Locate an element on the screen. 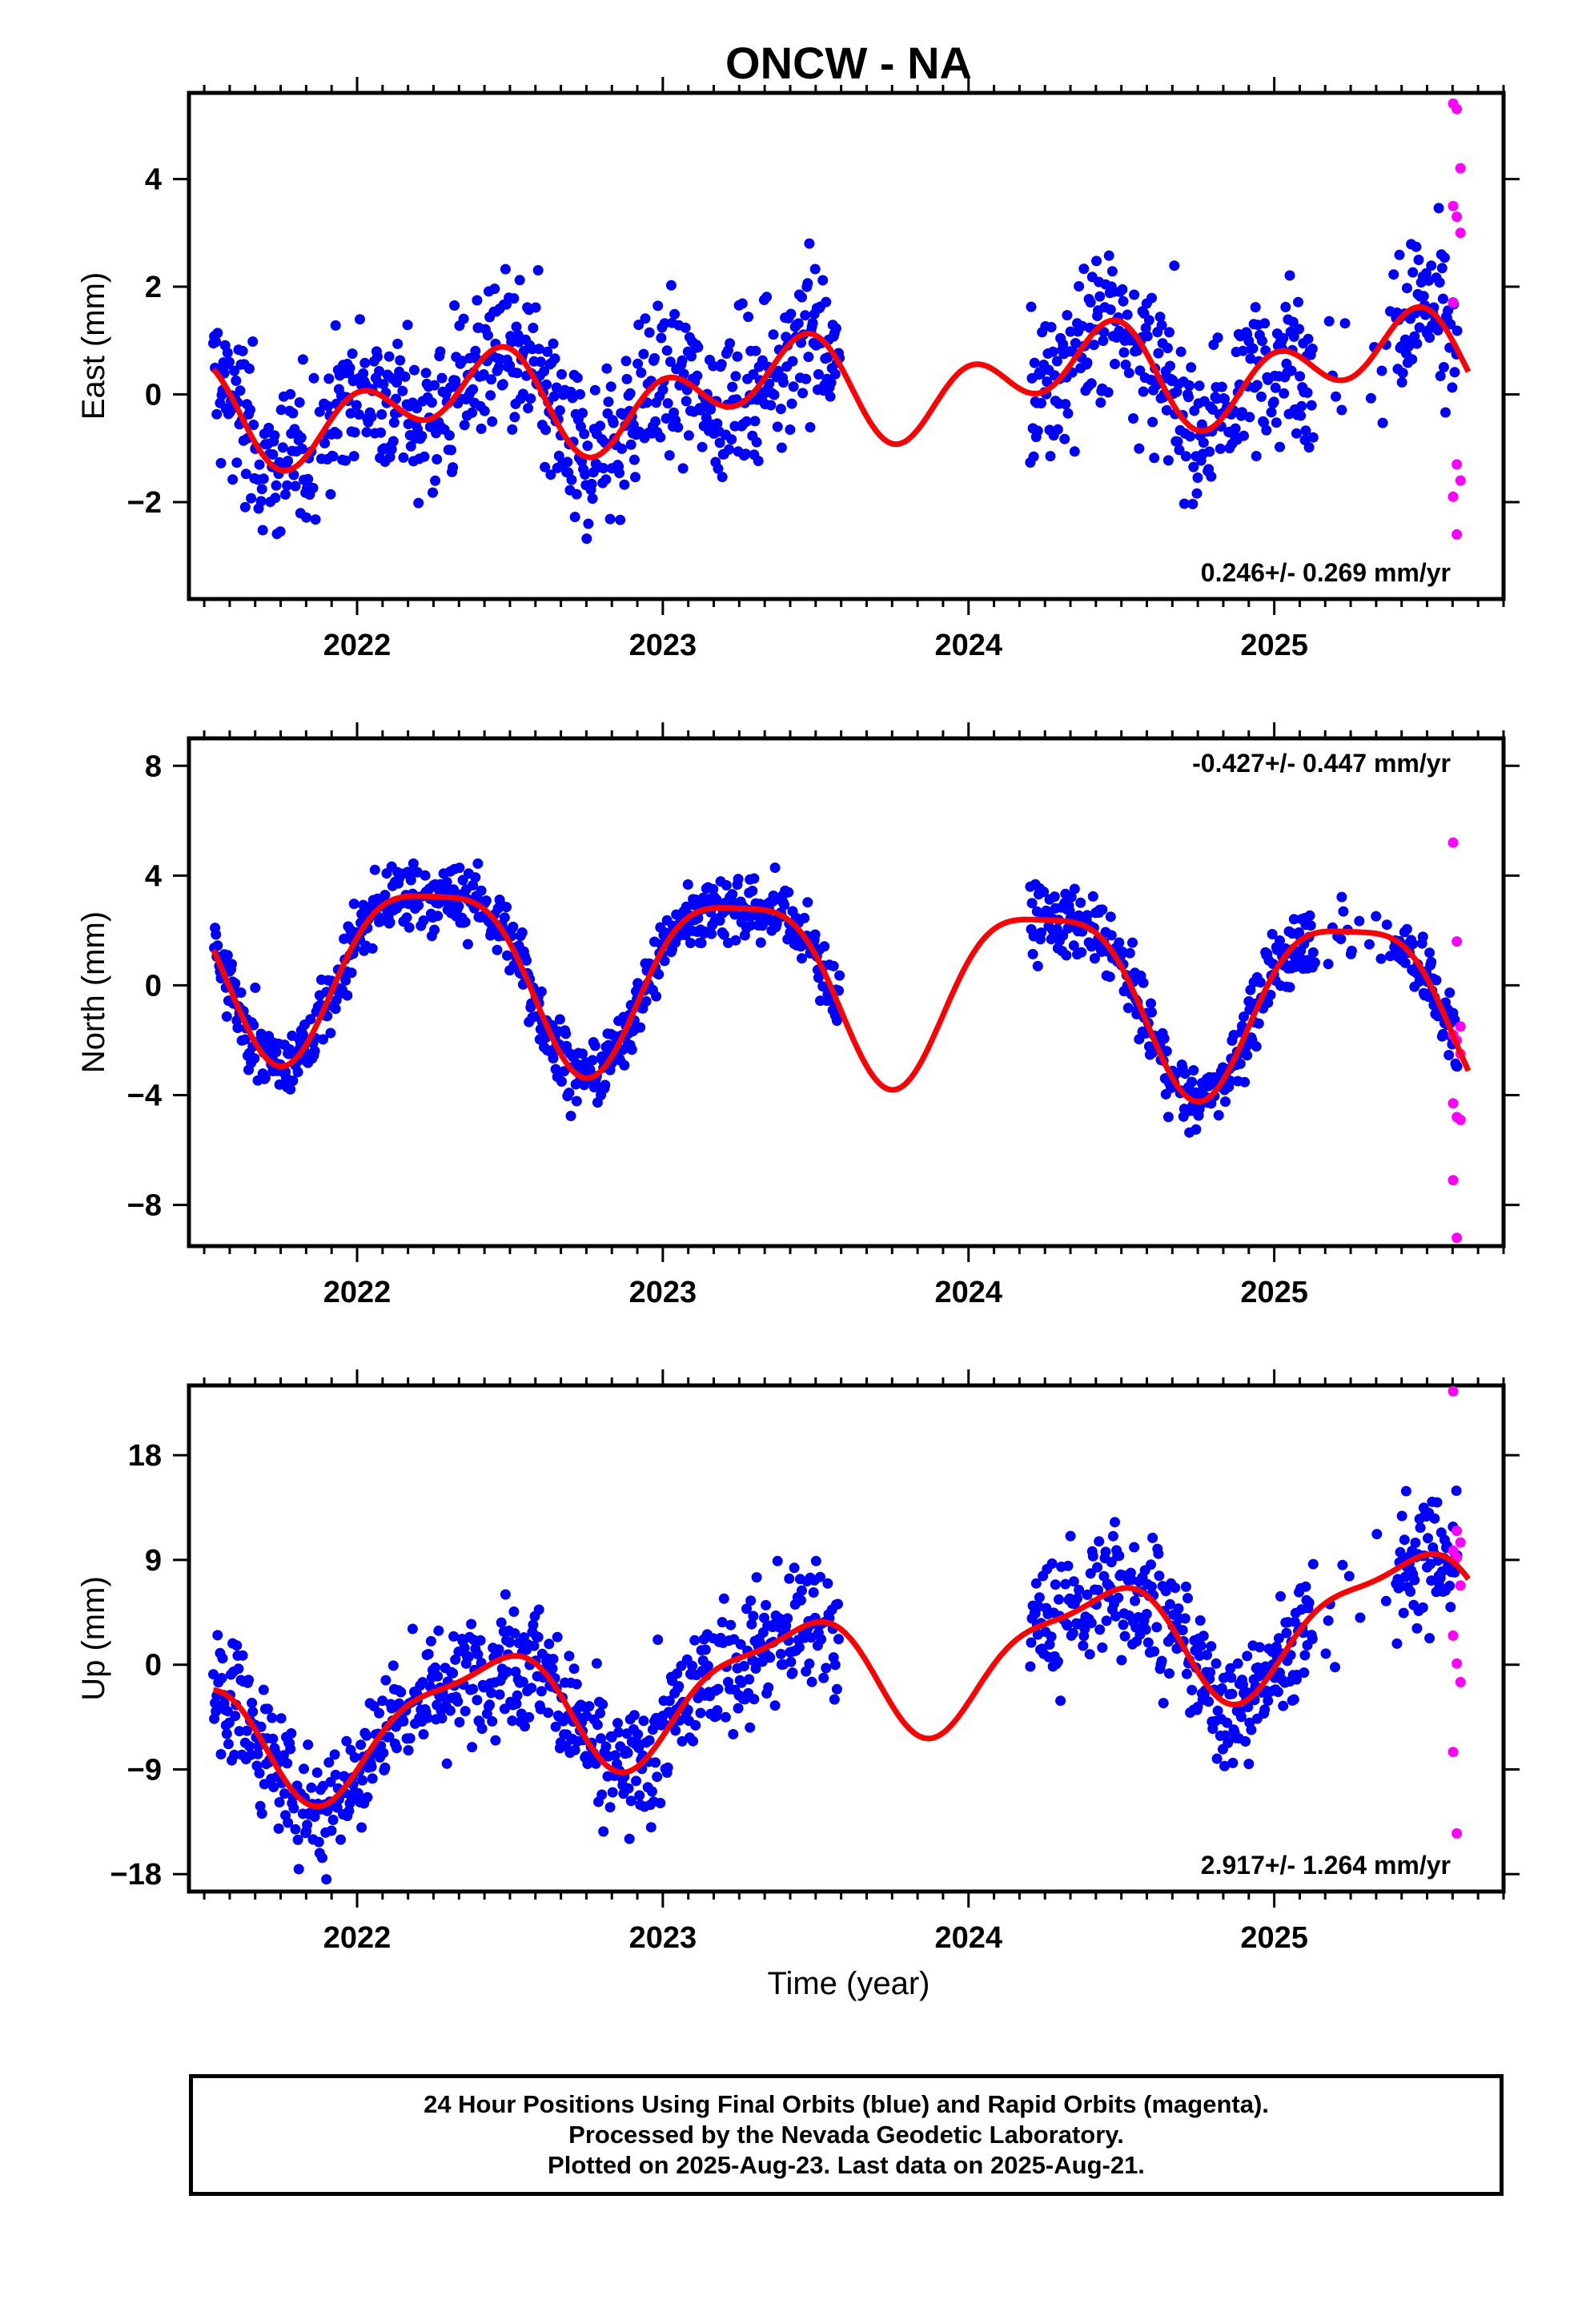 This screenshot has width=1582, height=2324. east-rapid-point is located at coordinates (1461, 480).